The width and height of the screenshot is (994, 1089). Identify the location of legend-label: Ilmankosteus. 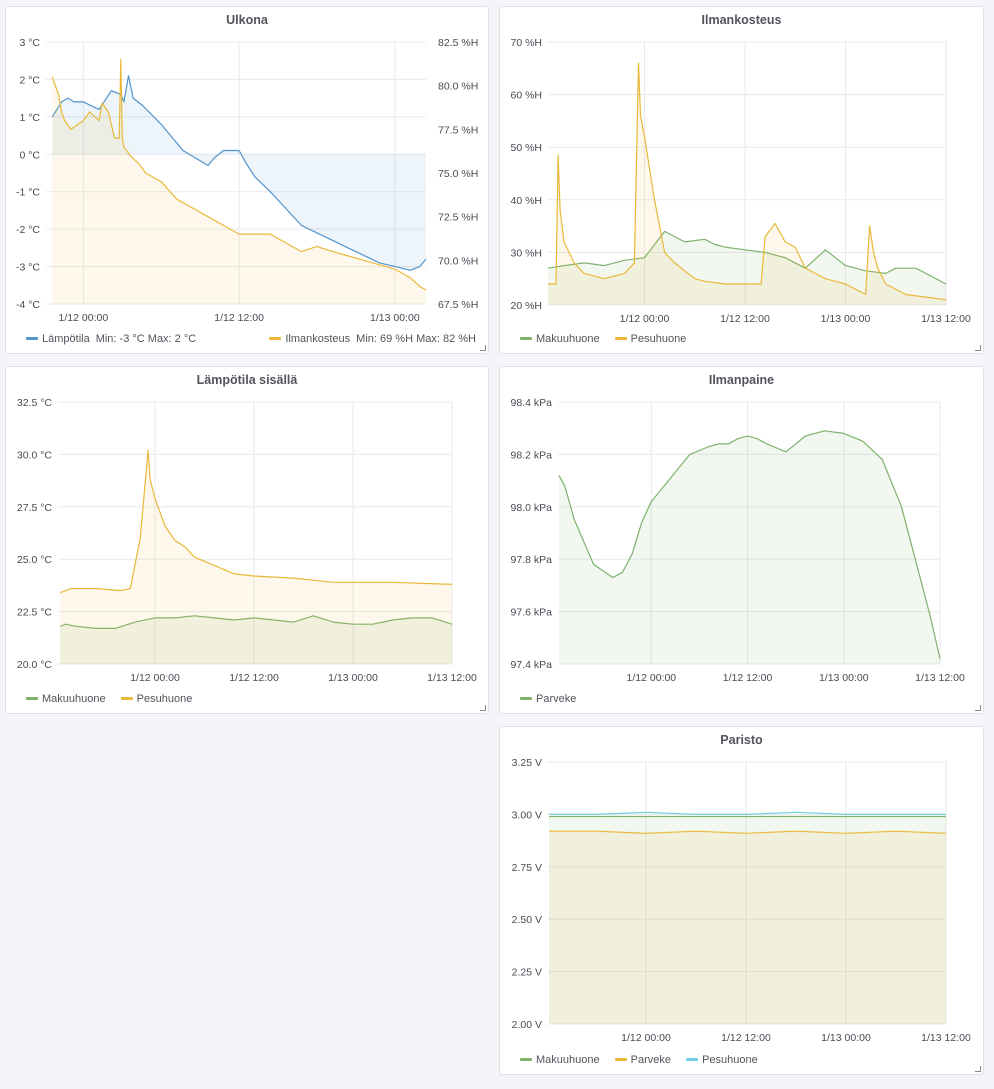
(318, 339).